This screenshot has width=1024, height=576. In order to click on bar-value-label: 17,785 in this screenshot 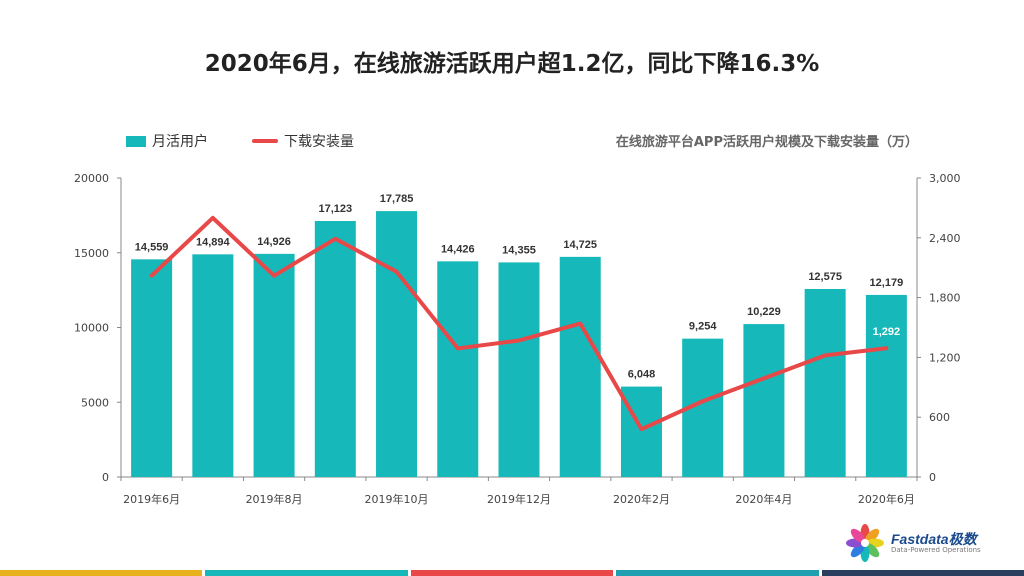, I will do `click(397, 199)`.